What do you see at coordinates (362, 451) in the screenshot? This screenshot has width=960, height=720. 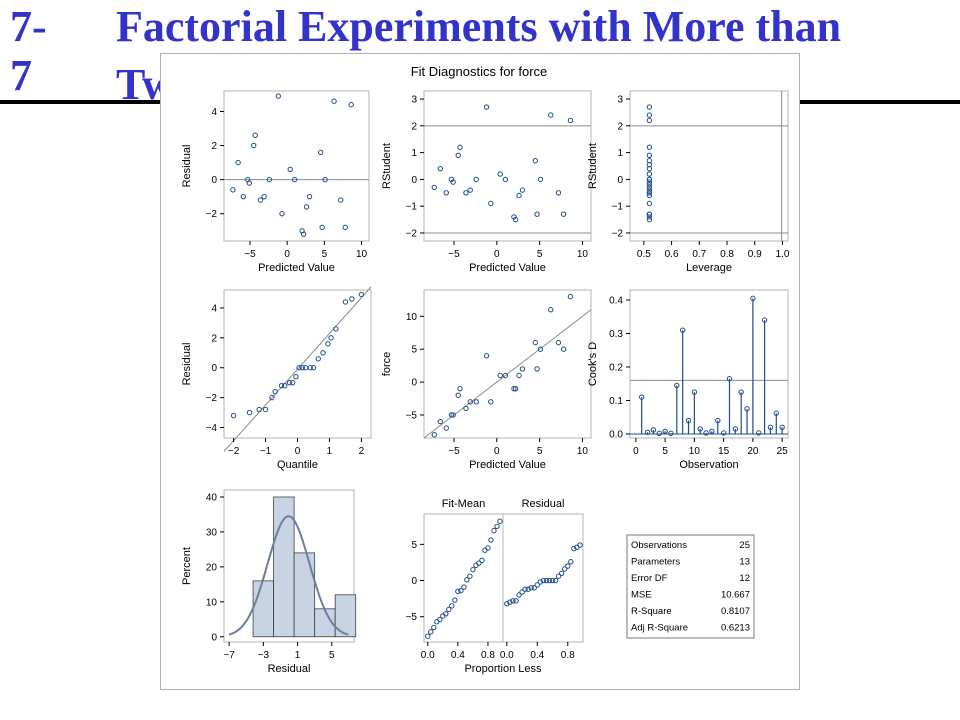 I see `residual-qq-x-tick-label: 2` at bounding box center [362, 451].